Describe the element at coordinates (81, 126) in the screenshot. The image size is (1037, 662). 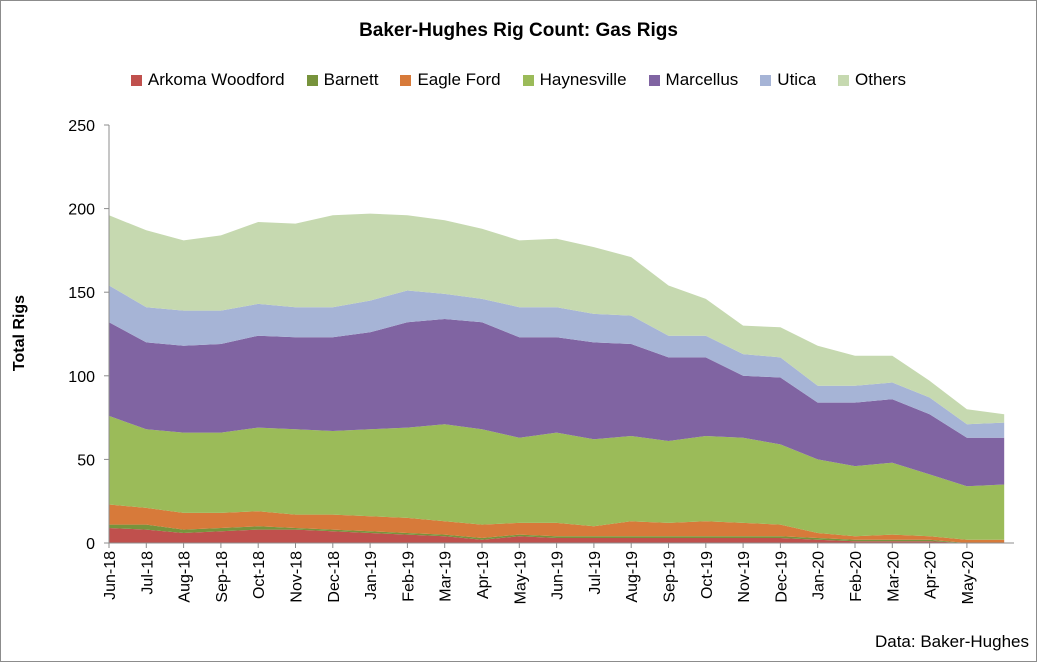
I see `y-tick-label: 250` at that location.